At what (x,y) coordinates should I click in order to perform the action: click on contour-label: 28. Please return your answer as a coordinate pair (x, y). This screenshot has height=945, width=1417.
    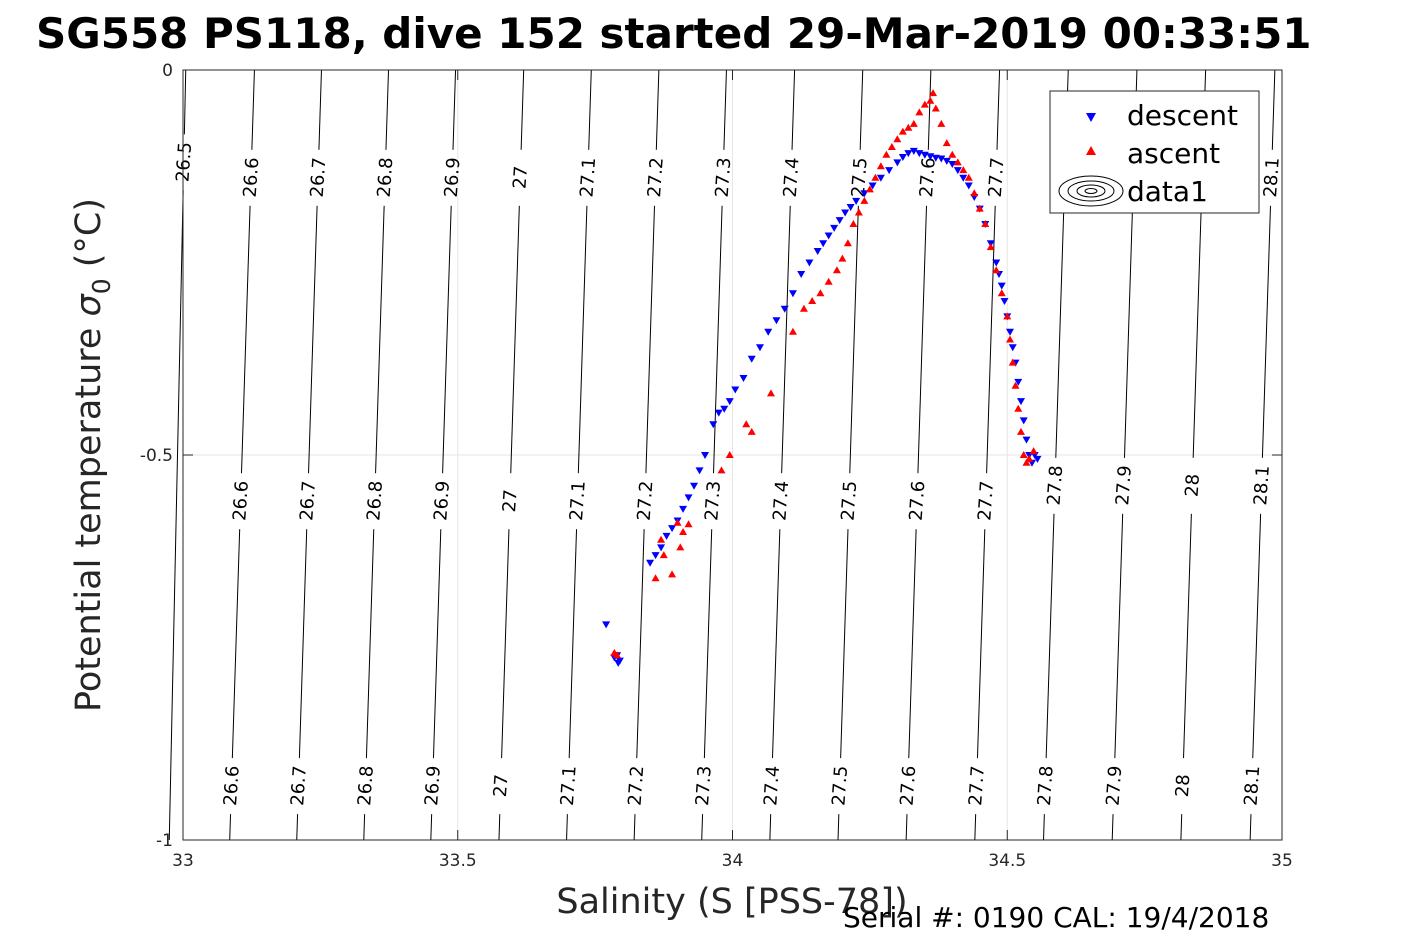
    Looking at the image, I should click on (1193, 485).